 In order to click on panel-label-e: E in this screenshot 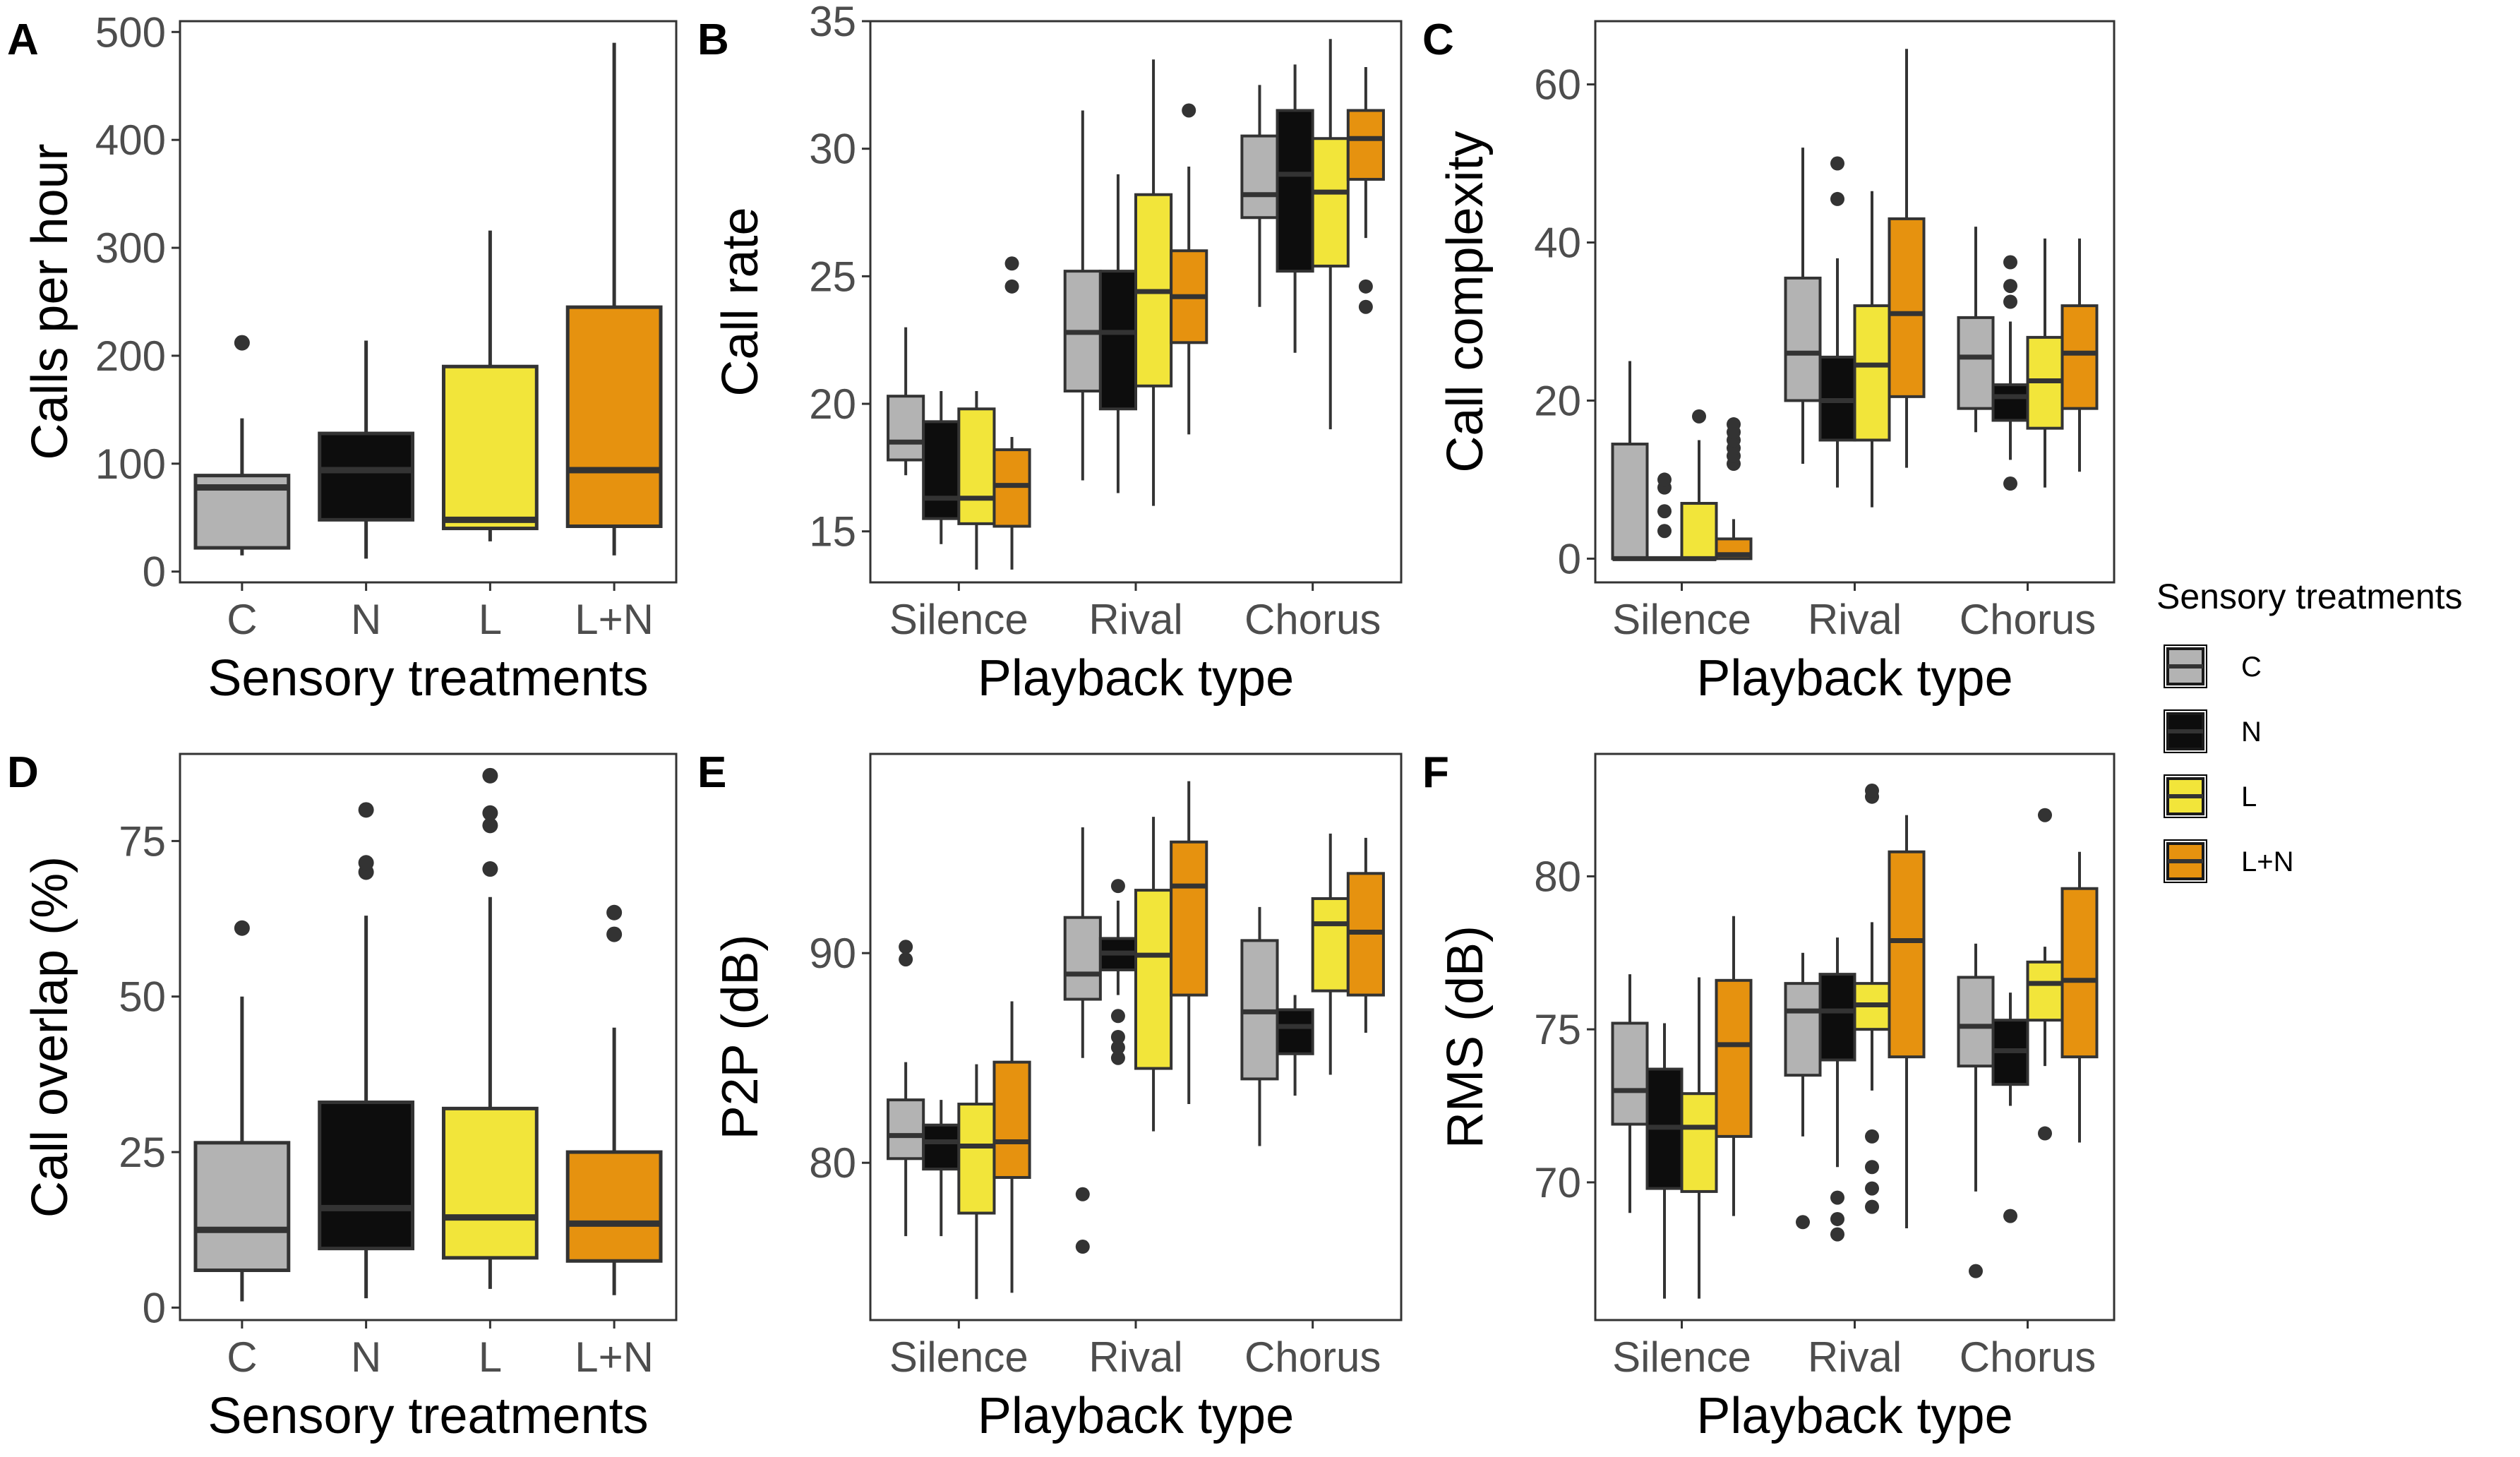, I will do `click(712, 772)`.